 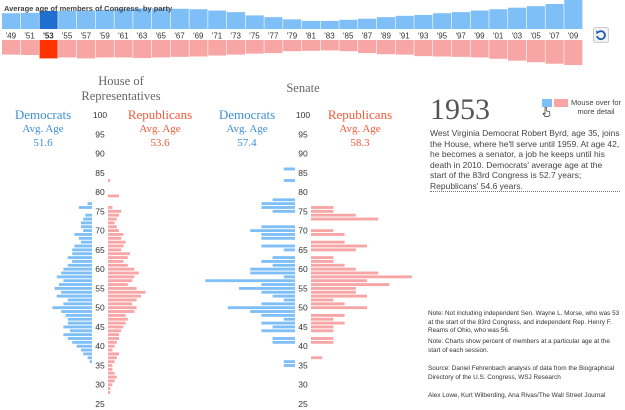 What do you see at coordinates (423, 36) in the screenshot?
I see `timeline-year-label: '93` at bounding box center [423, 36].